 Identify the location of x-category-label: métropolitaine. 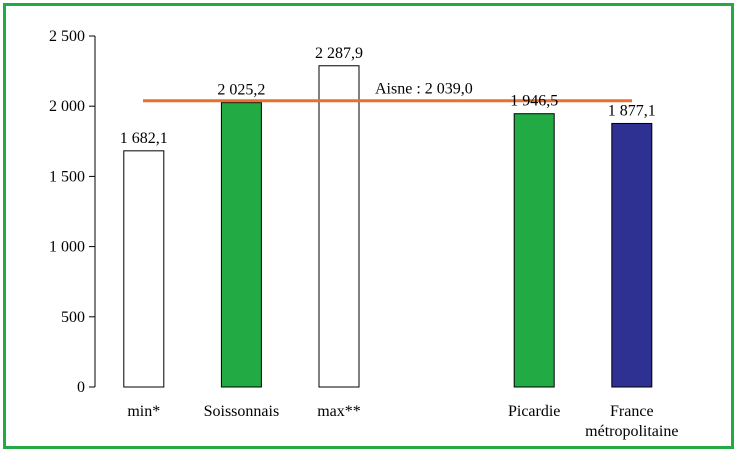
(631, 431).